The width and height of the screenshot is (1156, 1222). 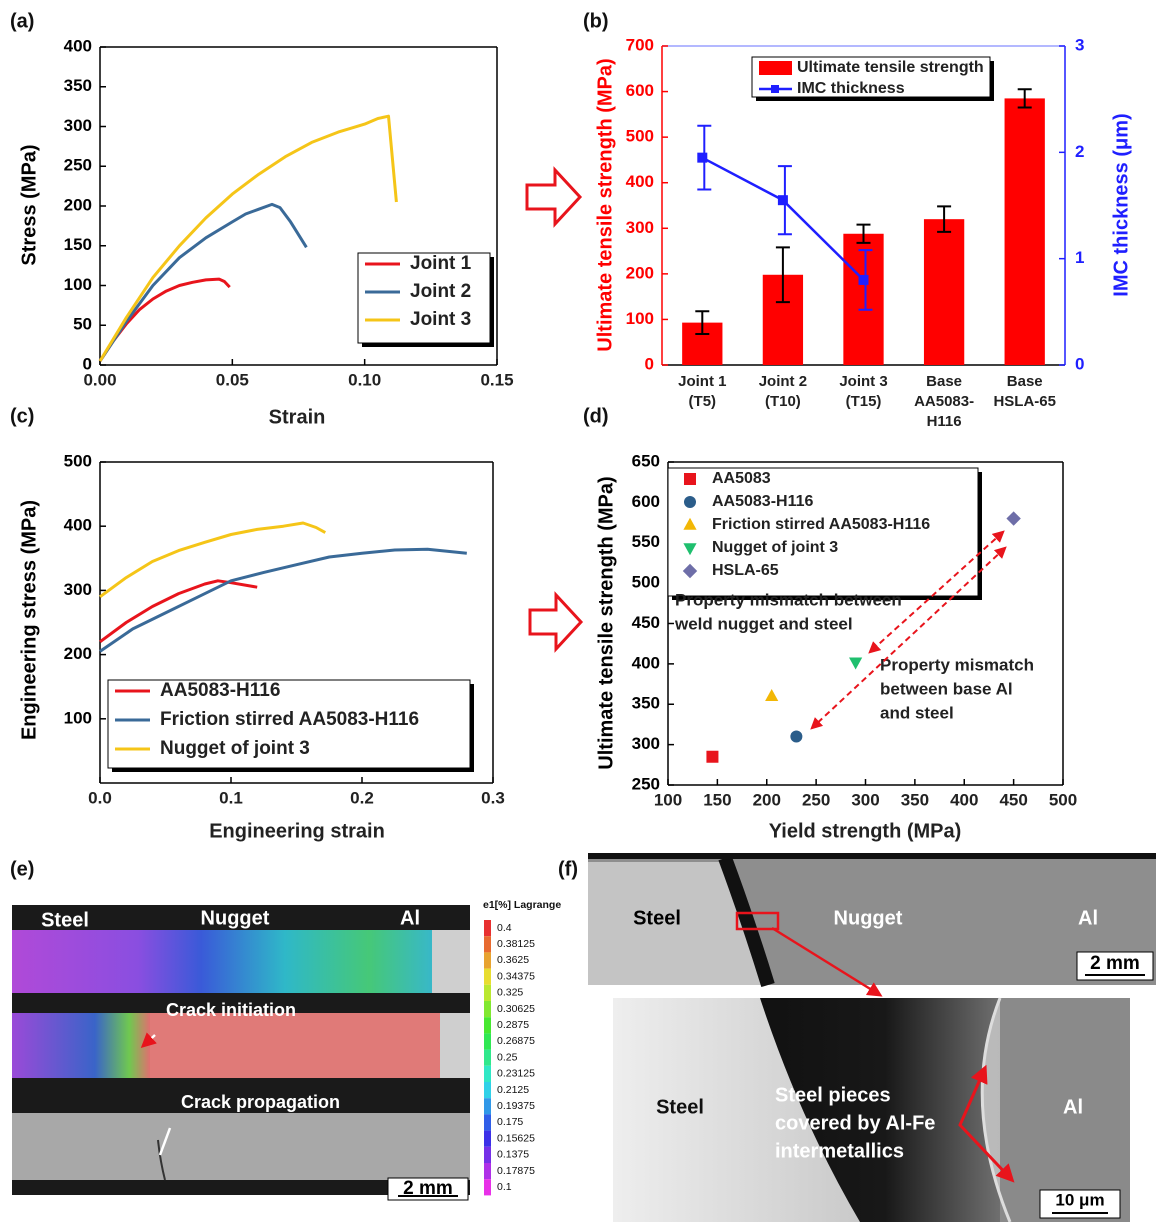 I want to click on colorbar-label: 0.26875, so click(x=516, y=1041).